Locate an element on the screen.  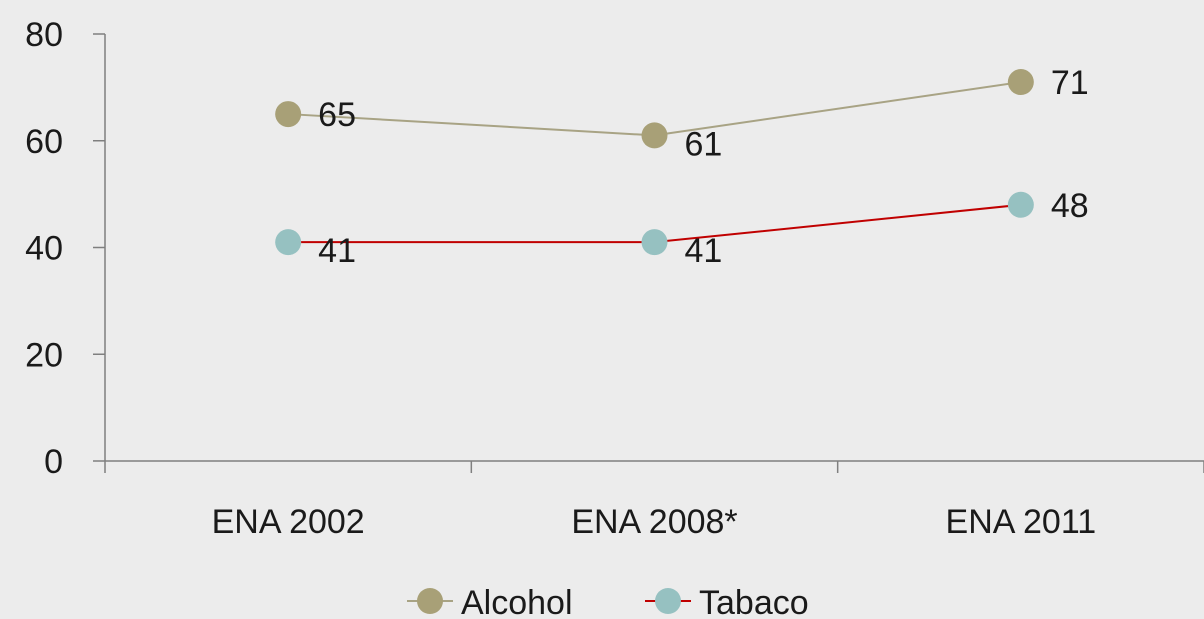
y-tick-label: 40 is located at coordinates (44, 249).